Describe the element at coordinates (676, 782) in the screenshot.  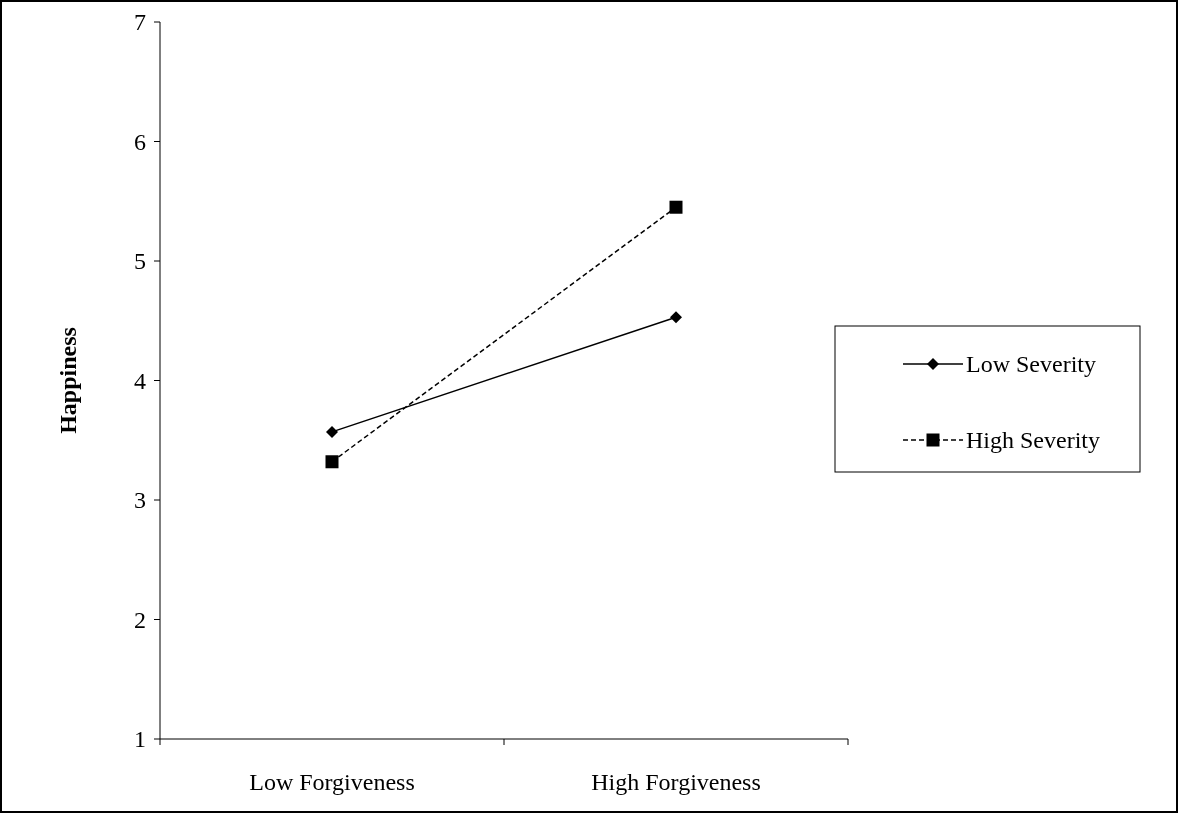
I see `x-tick-label: High Forgiveness` at that location.